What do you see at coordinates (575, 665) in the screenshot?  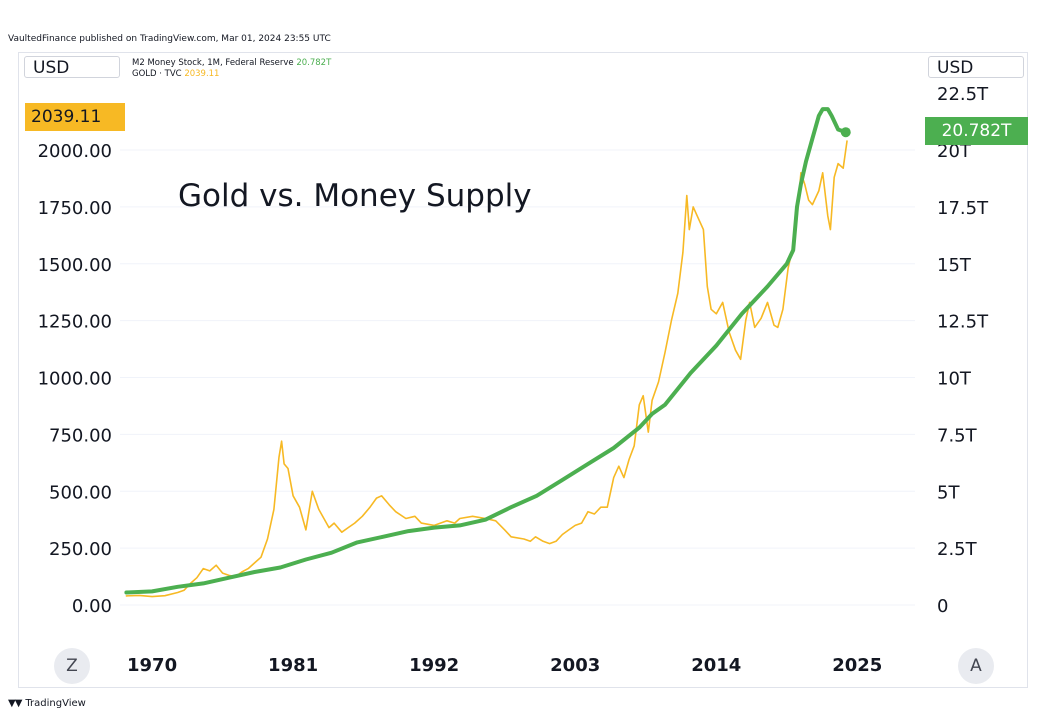 I see `x-axis-tick-label: 2003` at bounding box center [575, 665].